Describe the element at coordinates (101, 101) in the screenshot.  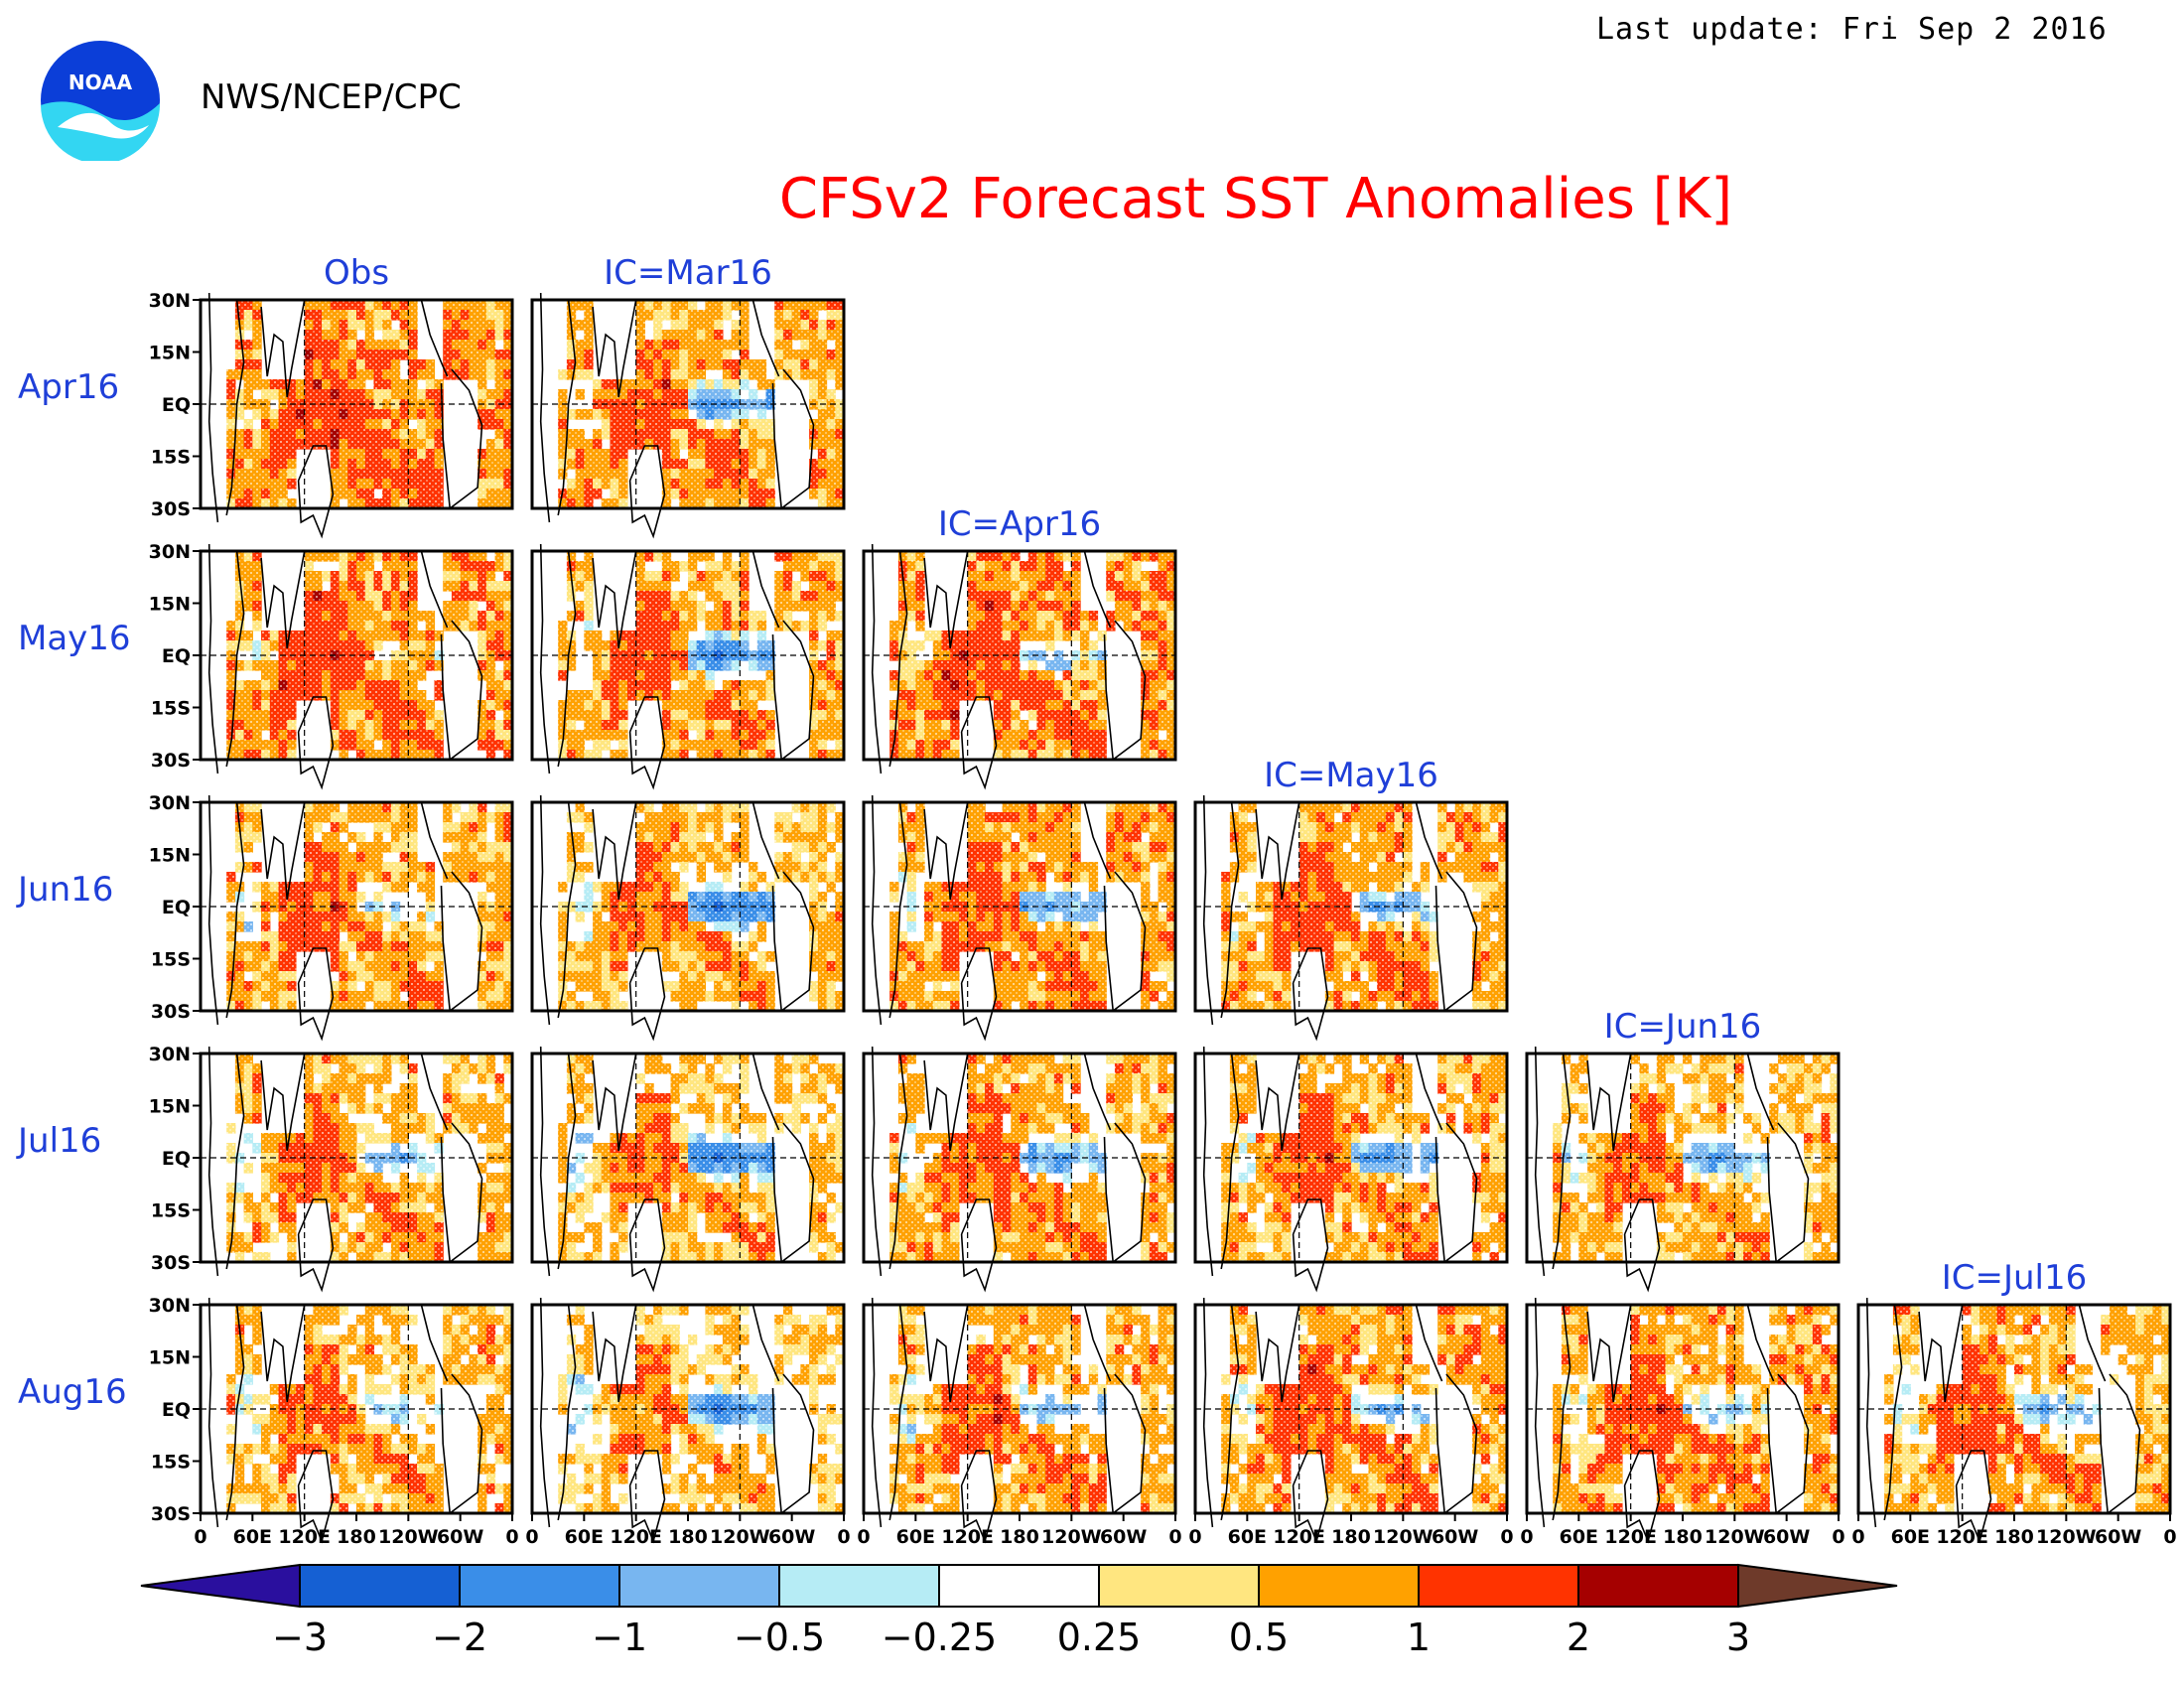
I see `noaa-logo: NOAA` at that location.